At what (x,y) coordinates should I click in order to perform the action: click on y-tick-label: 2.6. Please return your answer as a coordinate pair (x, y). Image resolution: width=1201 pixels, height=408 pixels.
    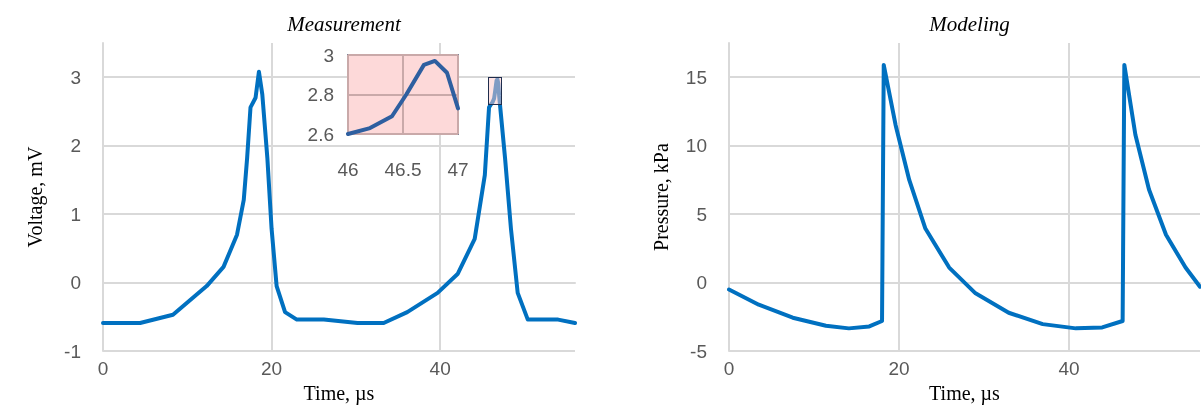
    Looking at the image, I should click on (320, 134).